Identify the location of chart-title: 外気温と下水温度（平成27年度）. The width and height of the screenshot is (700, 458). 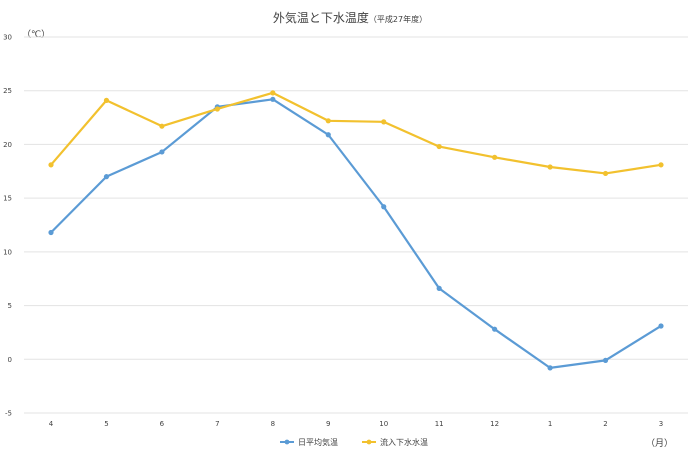
(350, 17).